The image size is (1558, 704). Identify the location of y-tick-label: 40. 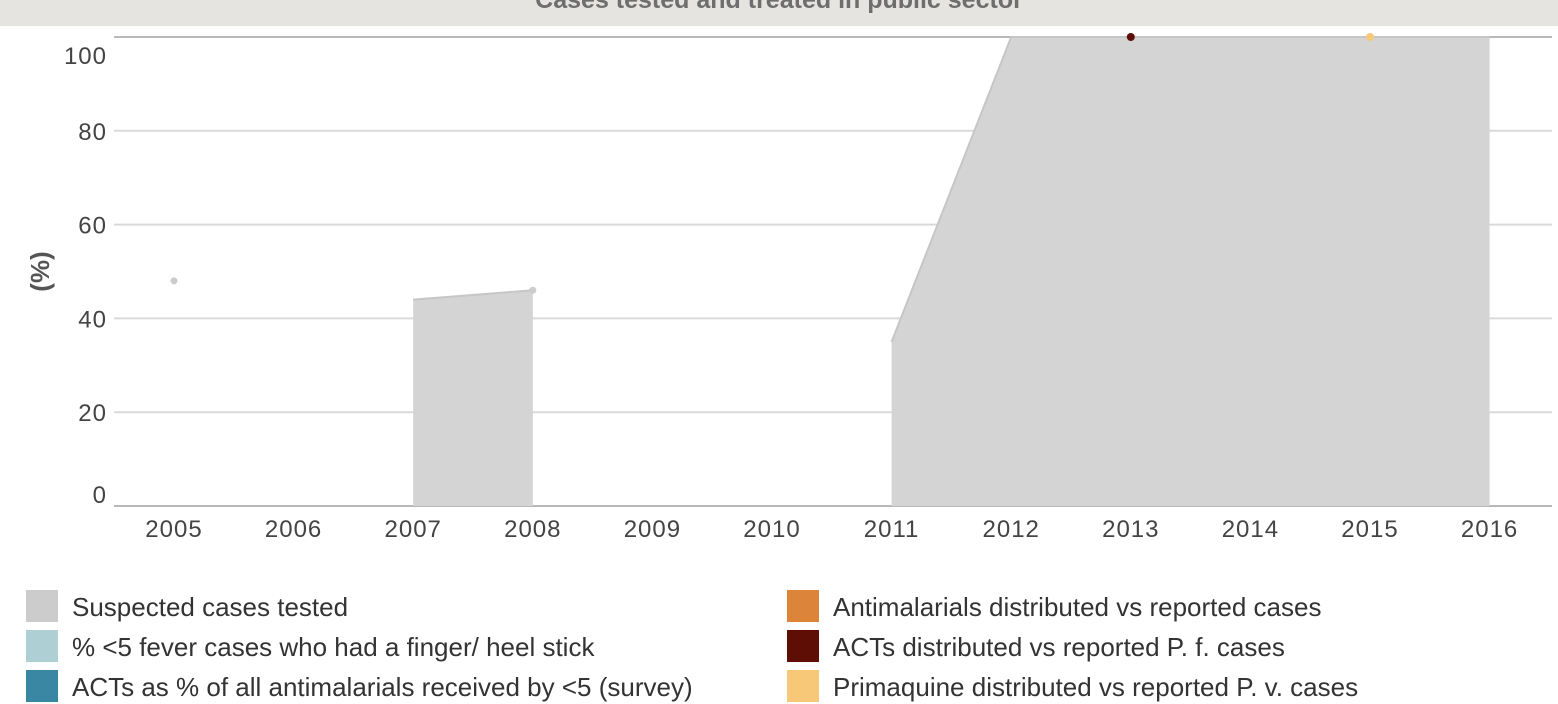
(92, 319).